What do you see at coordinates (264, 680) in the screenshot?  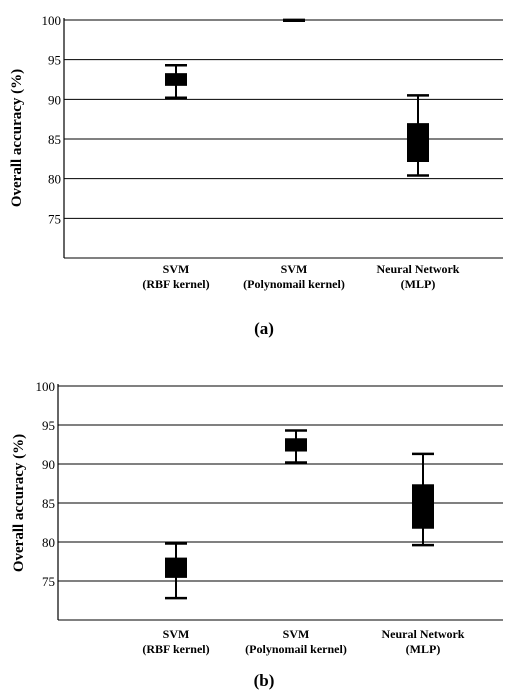 I see `panel-label: (b)` at bounding box center [264, 680].